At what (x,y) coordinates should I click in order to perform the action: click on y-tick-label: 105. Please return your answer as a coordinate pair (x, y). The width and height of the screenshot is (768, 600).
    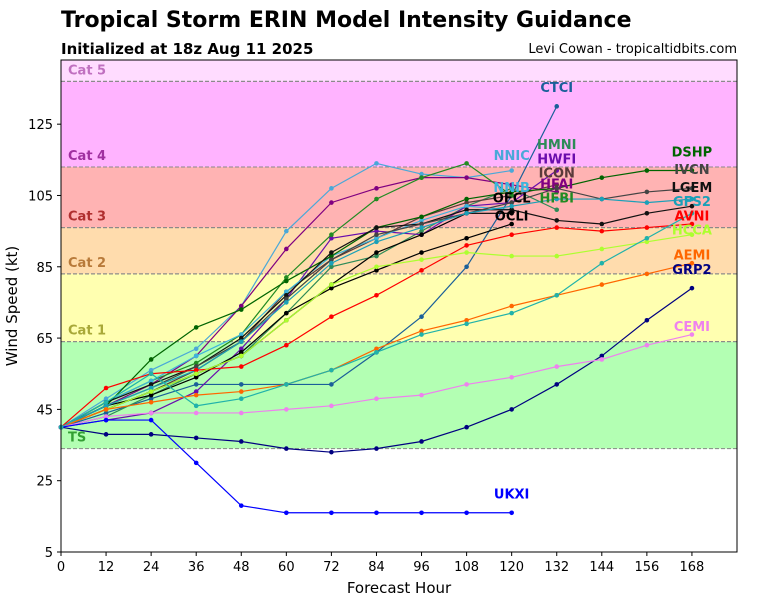
    Looking at the image, I should click on (40, 196).